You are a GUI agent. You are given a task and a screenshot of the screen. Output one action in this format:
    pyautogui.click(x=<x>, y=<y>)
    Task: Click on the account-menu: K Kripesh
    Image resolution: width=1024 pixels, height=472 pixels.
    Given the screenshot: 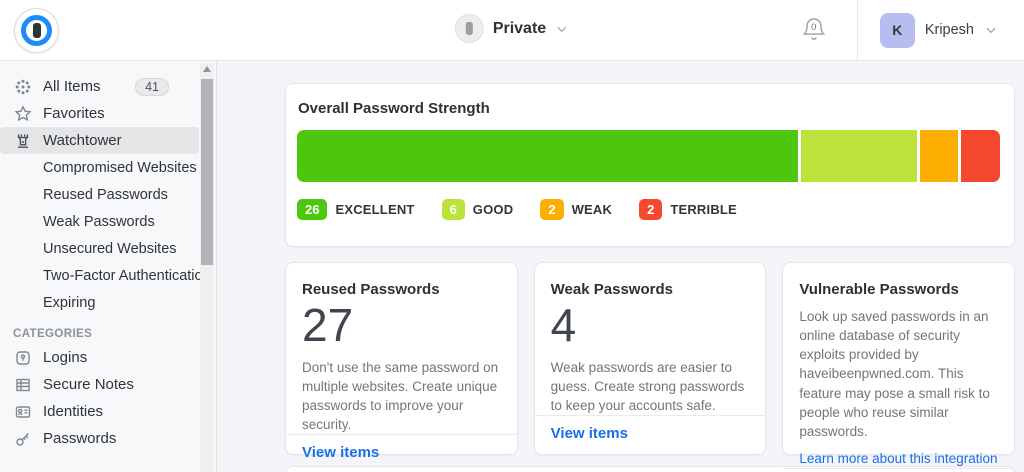 What is the action you would take?
    pyautogui.click(x=951, y=30)
    